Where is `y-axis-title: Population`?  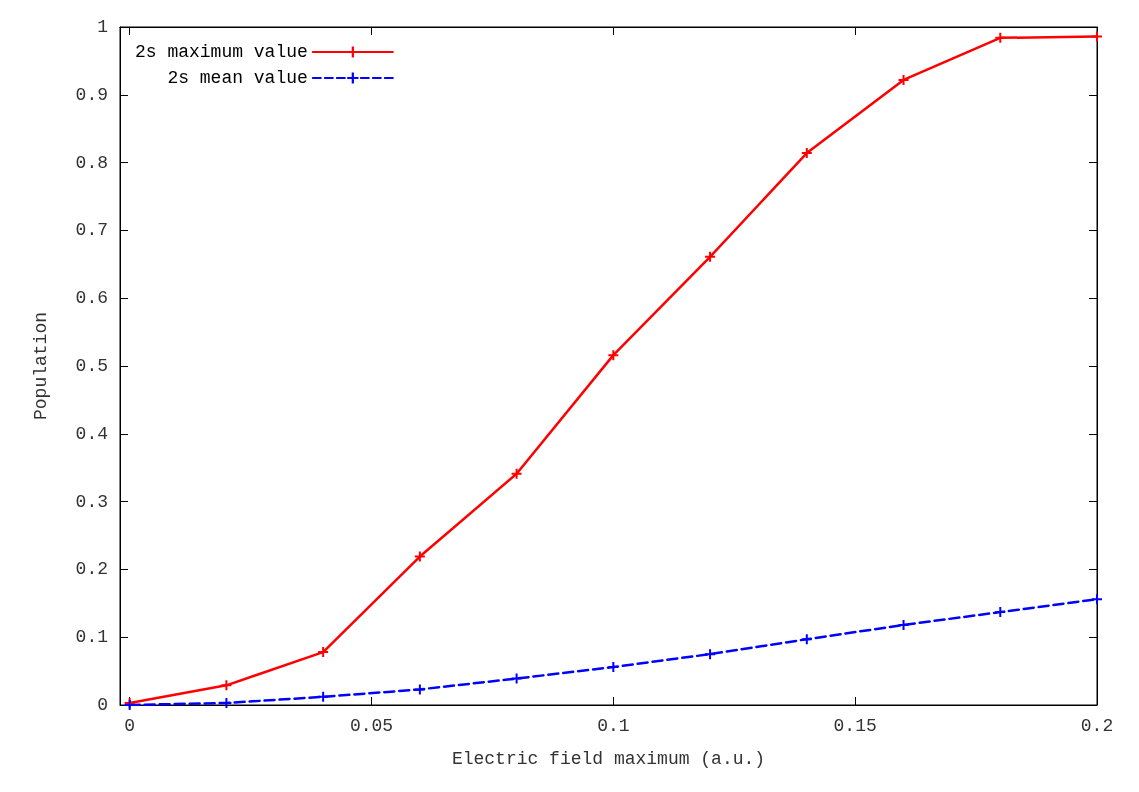
y-axis-title: Population is located at coordinates (41, 366).